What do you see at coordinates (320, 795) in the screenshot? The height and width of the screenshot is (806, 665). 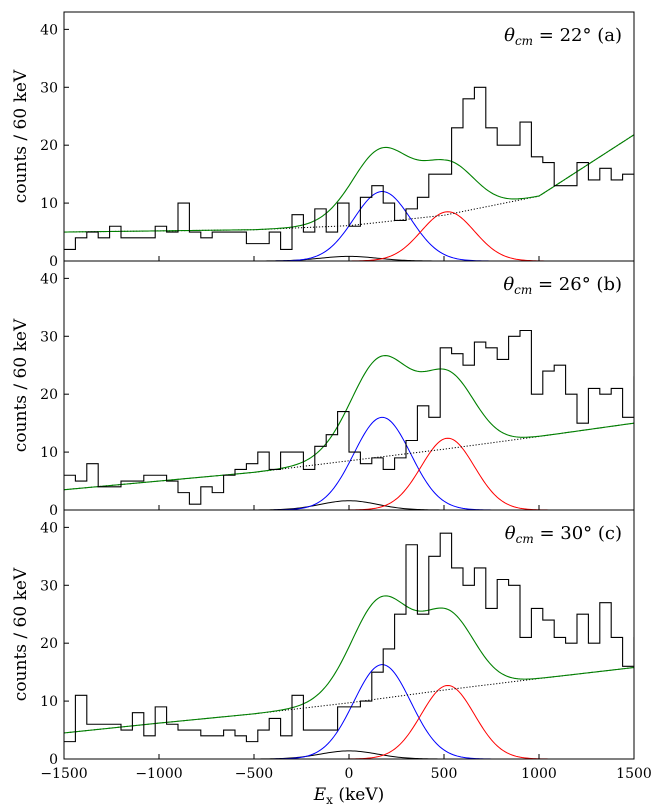 I see `x-axis-title-main: E` at bounding box center [320, 795].